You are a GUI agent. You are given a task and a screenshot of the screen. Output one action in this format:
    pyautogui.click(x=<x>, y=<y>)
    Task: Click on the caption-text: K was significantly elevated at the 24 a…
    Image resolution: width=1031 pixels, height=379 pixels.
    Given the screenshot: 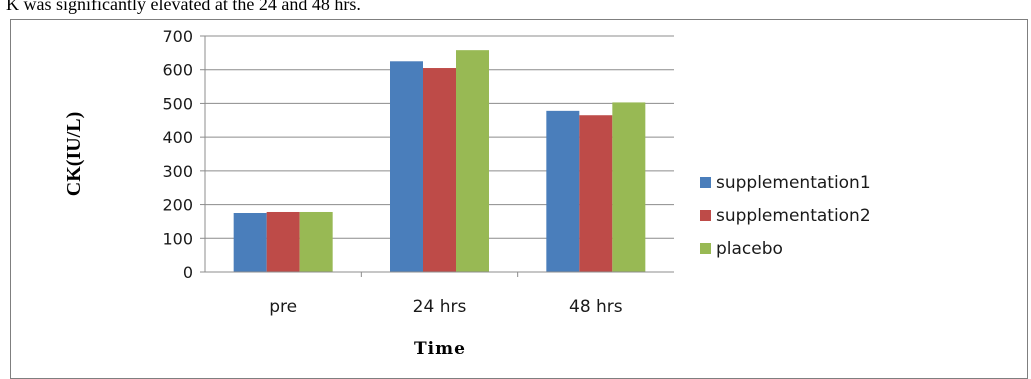 What is the action you would take?
    pyautogui.click(x=183, y=7)
    